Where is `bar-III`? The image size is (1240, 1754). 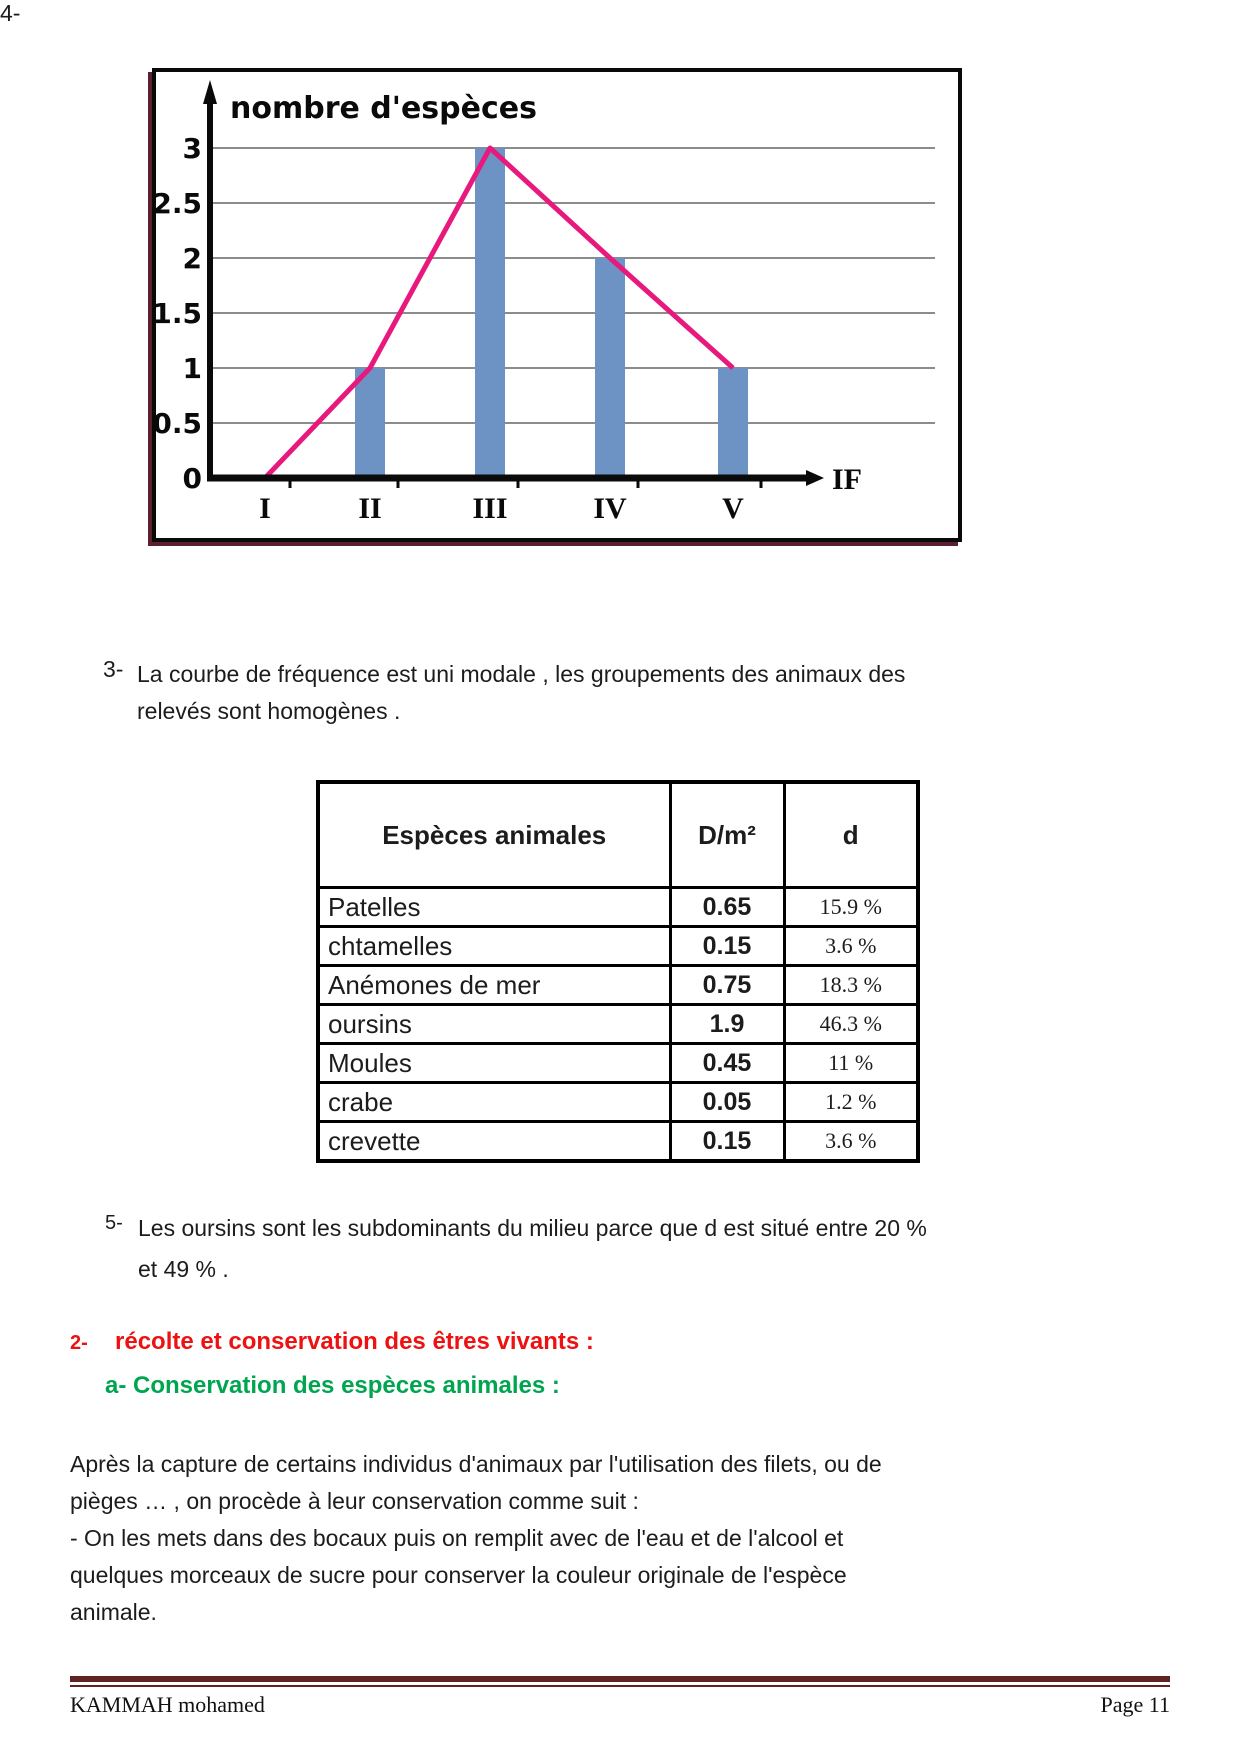
bar-III is located at coordinates (490, 313).